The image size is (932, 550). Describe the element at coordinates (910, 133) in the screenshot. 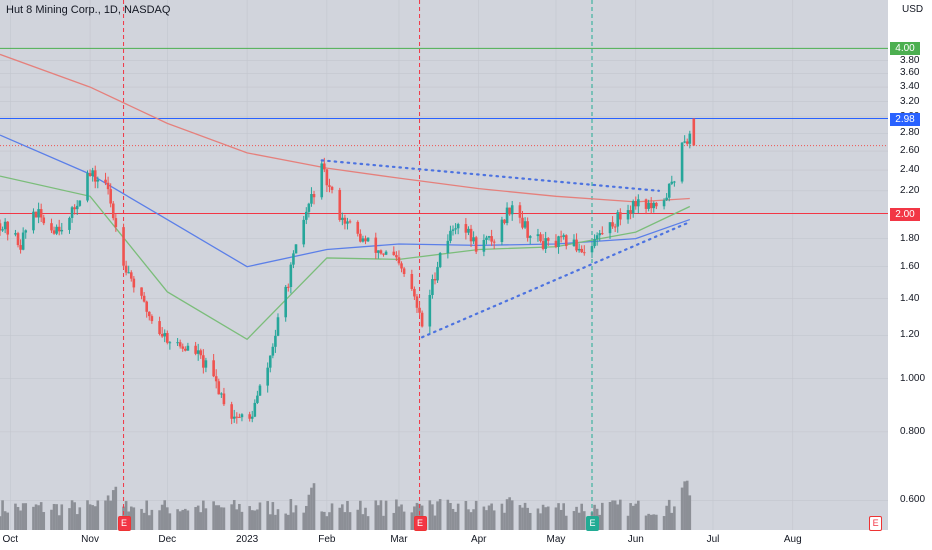

I see `y-tick-label: 2.80` at that location.